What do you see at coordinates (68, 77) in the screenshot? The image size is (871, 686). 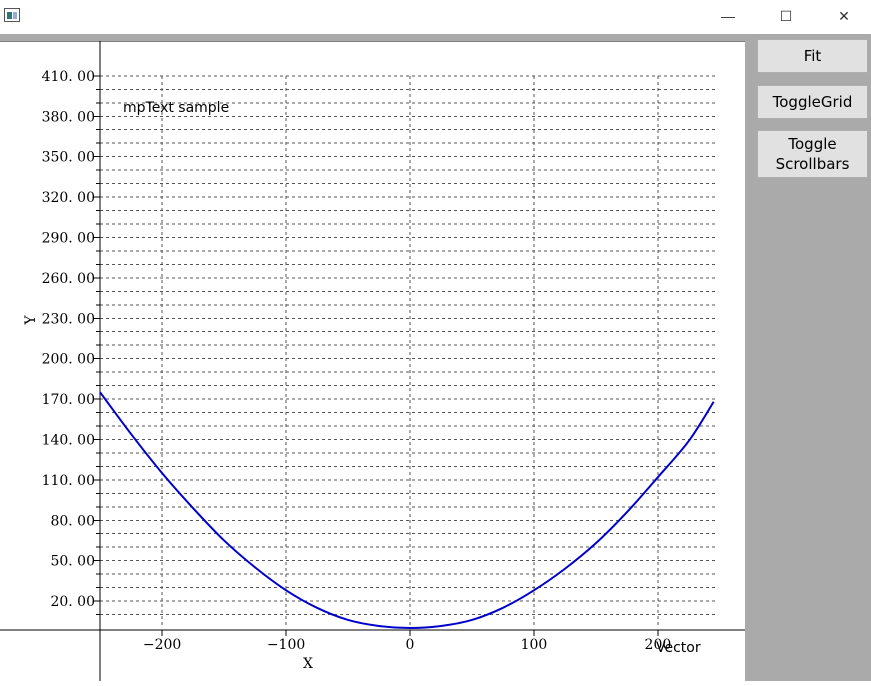 I see `y-tick-label: 410. 00` at bounding box center [68, 77].